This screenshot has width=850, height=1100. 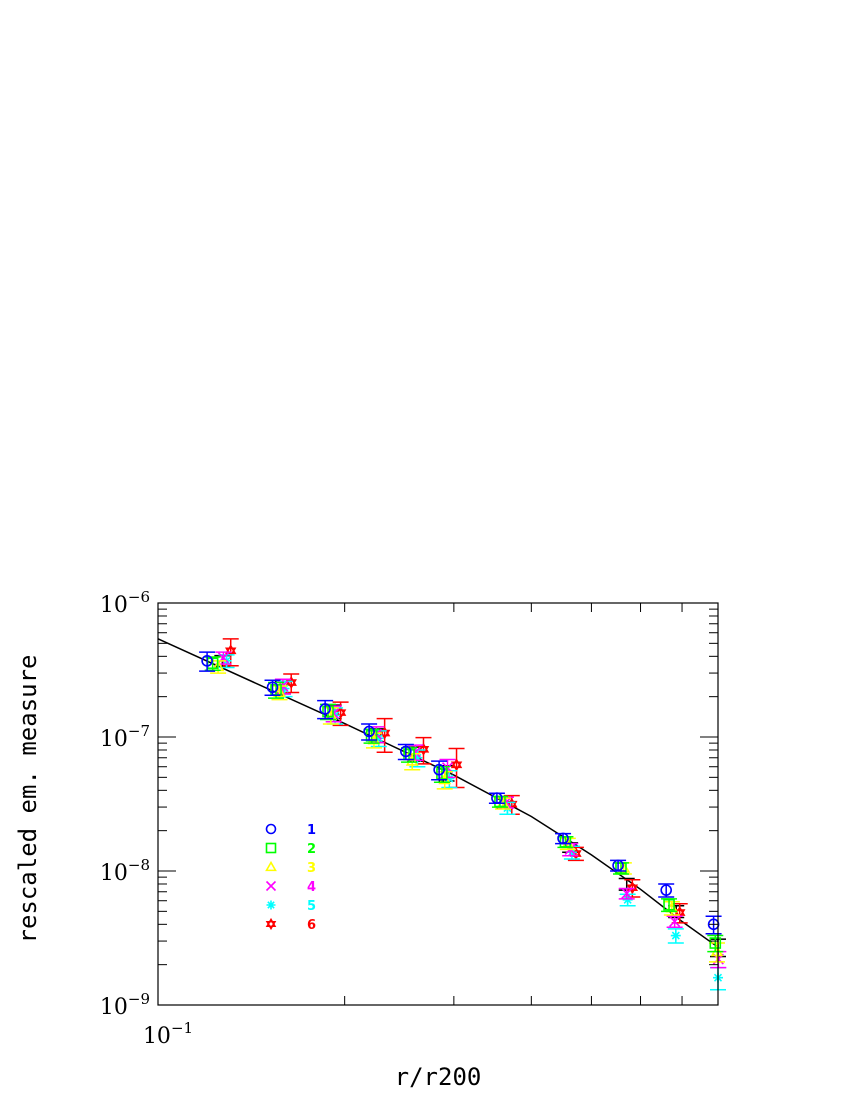 I want to click on y-tick-label: 10⁻⁶, so click(x=125, y=603).